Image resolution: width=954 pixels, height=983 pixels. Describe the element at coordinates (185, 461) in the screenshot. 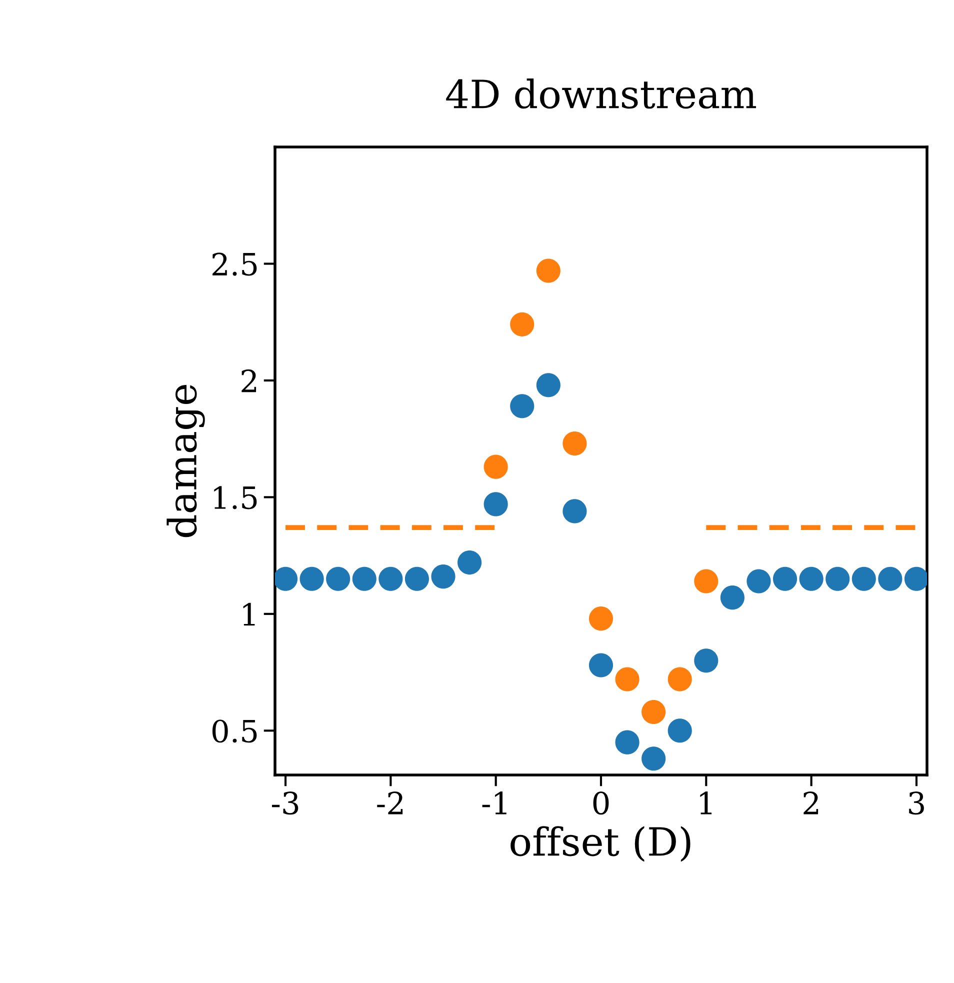

I see `y-axis-title: damage` at that location.